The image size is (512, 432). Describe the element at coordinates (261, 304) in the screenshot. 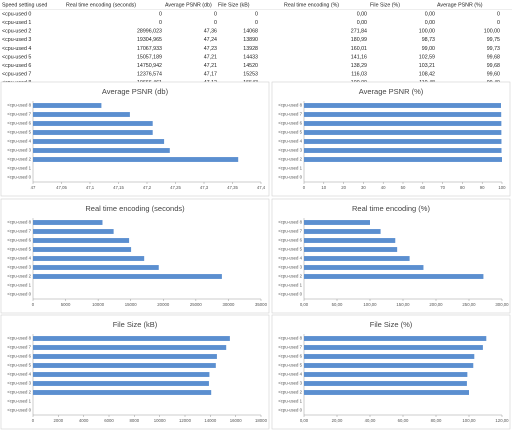

I see `x-tick-label: 35000` at that location.